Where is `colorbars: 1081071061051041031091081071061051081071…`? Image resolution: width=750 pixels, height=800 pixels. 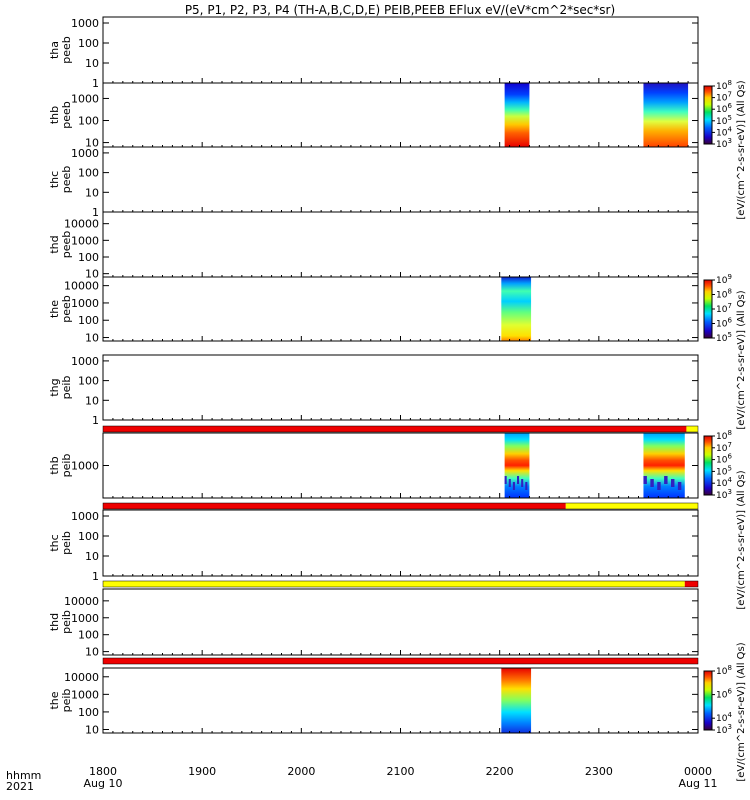 colorbars: 1081071061051041031091081071061051081071… is located at coordinates (725, 430).